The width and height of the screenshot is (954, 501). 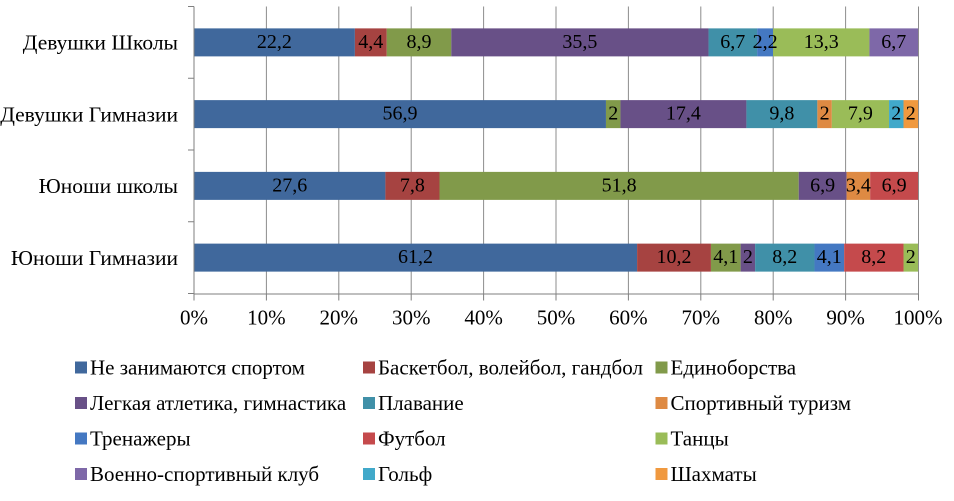 I want to click on svg-text: 10,2, so click(x=674, y=257).